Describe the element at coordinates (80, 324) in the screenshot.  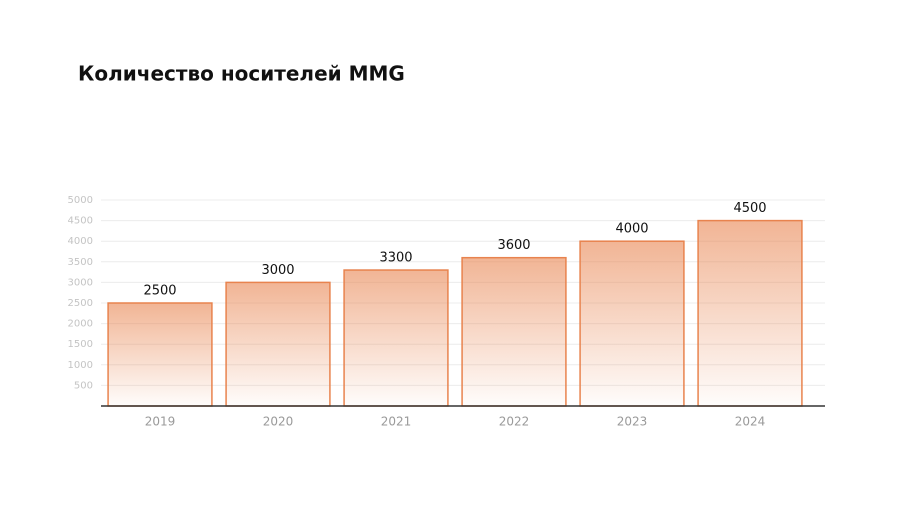
I see `y-tick-label: 2000` at that location.